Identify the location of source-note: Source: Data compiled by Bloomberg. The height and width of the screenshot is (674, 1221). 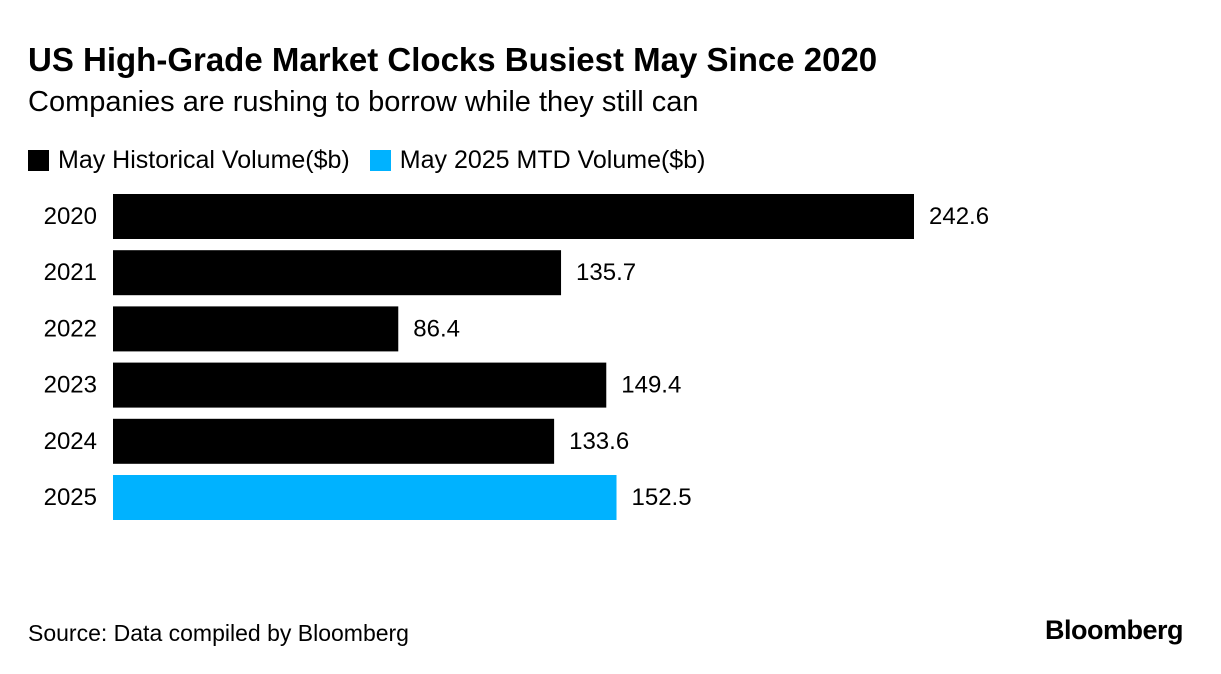
(218, 633).